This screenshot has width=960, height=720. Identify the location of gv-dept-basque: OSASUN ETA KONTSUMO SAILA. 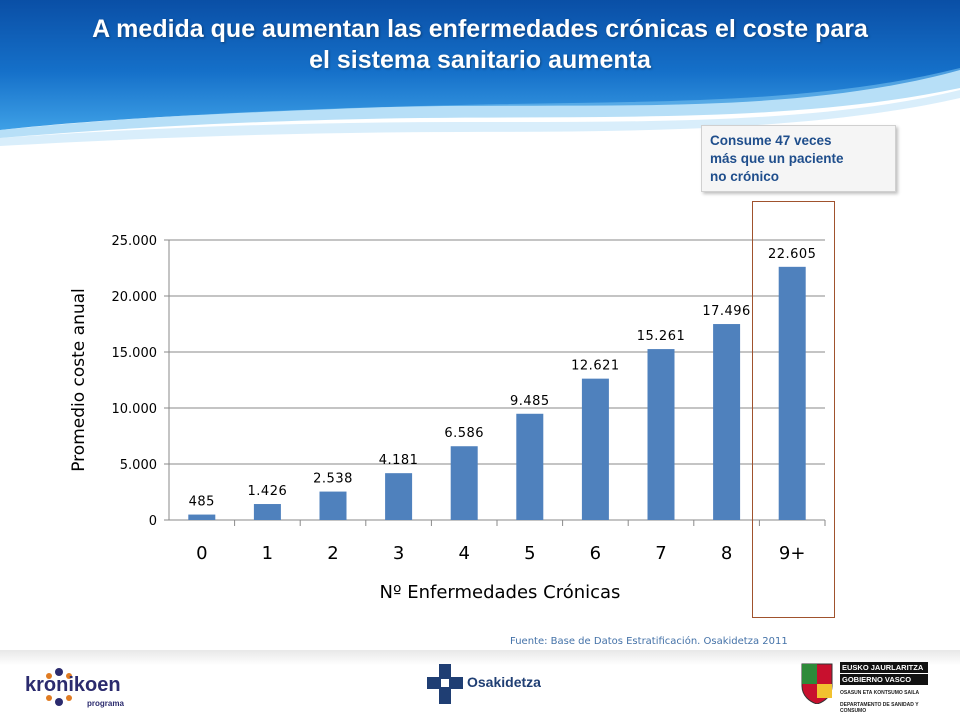
(880, 693).